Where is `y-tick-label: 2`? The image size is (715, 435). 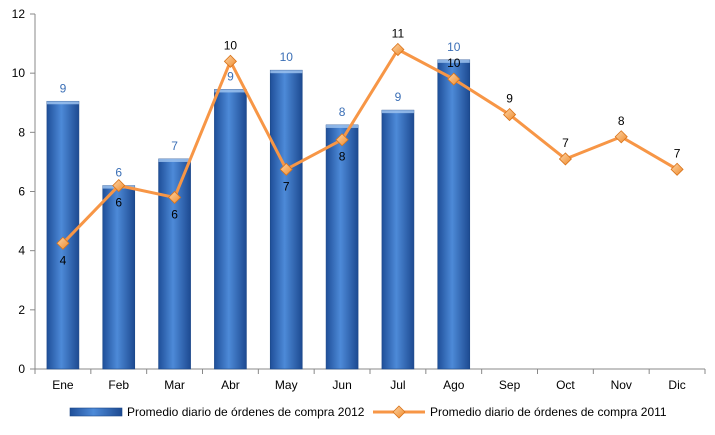 y-tick-label: 2 is located at coordinates (21, 310).